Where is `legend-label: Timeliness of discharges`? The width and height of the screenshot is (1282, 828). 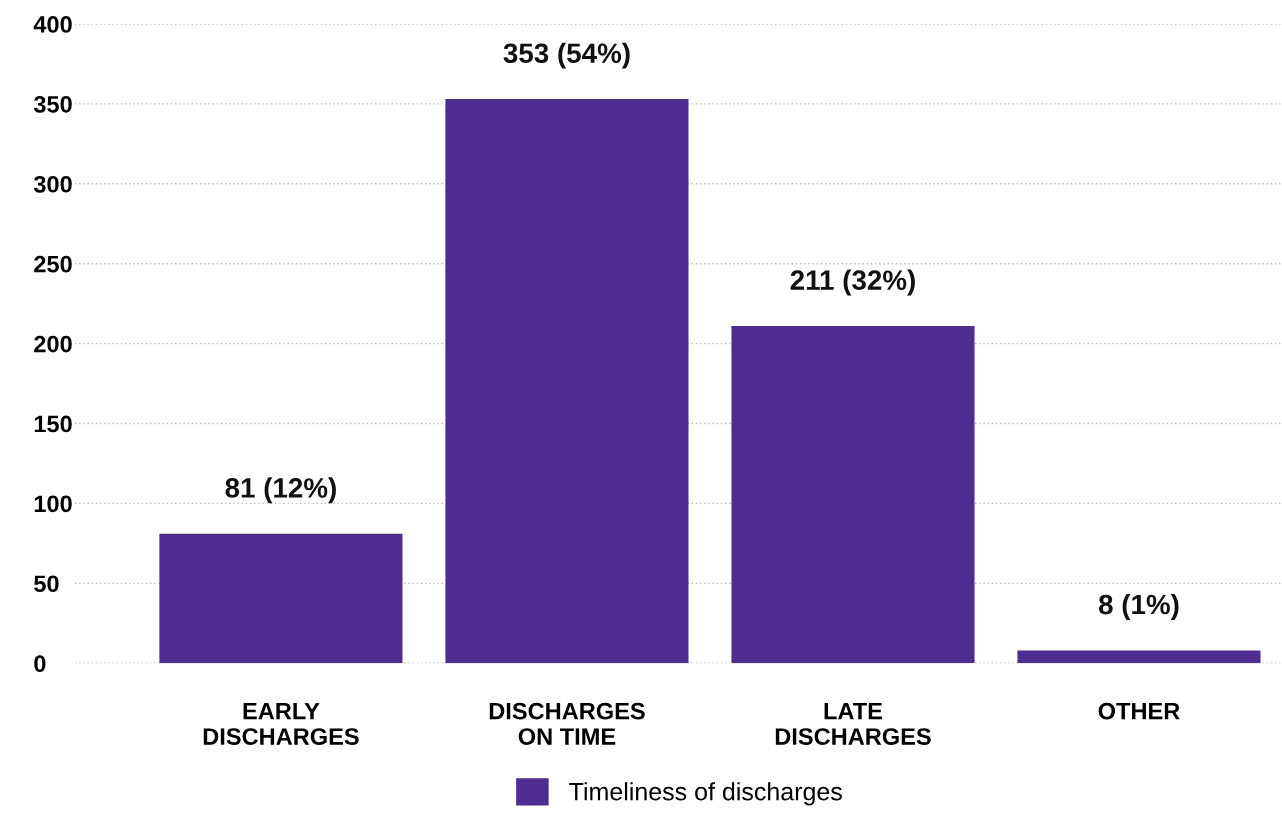
legend-label: Timeliness of discharges is located at coordinates (705, 794).